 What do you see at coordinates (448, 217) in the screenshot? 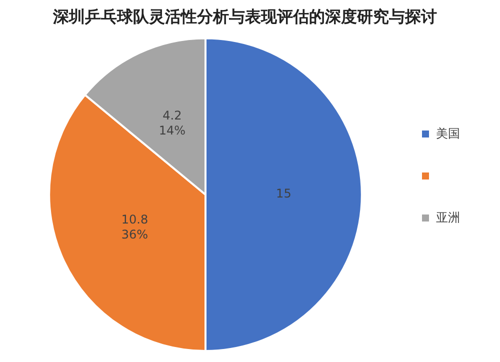
I see `legend-label: 亚洲` at bounding box center [448, 217].